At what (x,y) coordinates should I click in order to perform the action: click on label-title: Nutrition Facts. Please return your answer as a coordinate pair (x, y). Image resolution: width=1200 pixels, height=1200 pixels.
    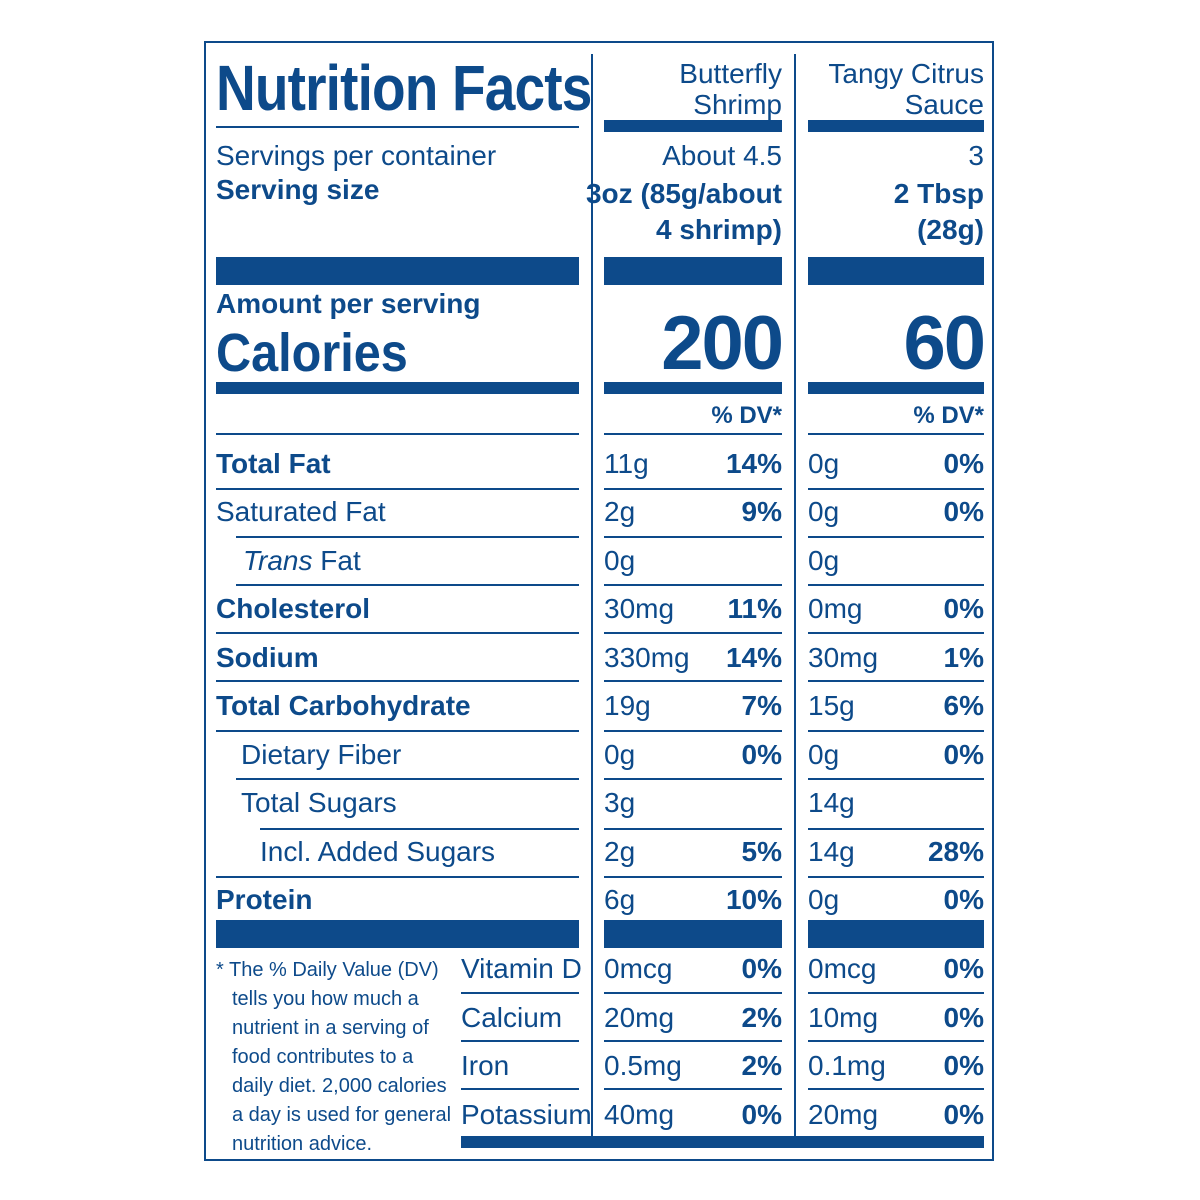
    Looking at the image, I should click on (404, 88).